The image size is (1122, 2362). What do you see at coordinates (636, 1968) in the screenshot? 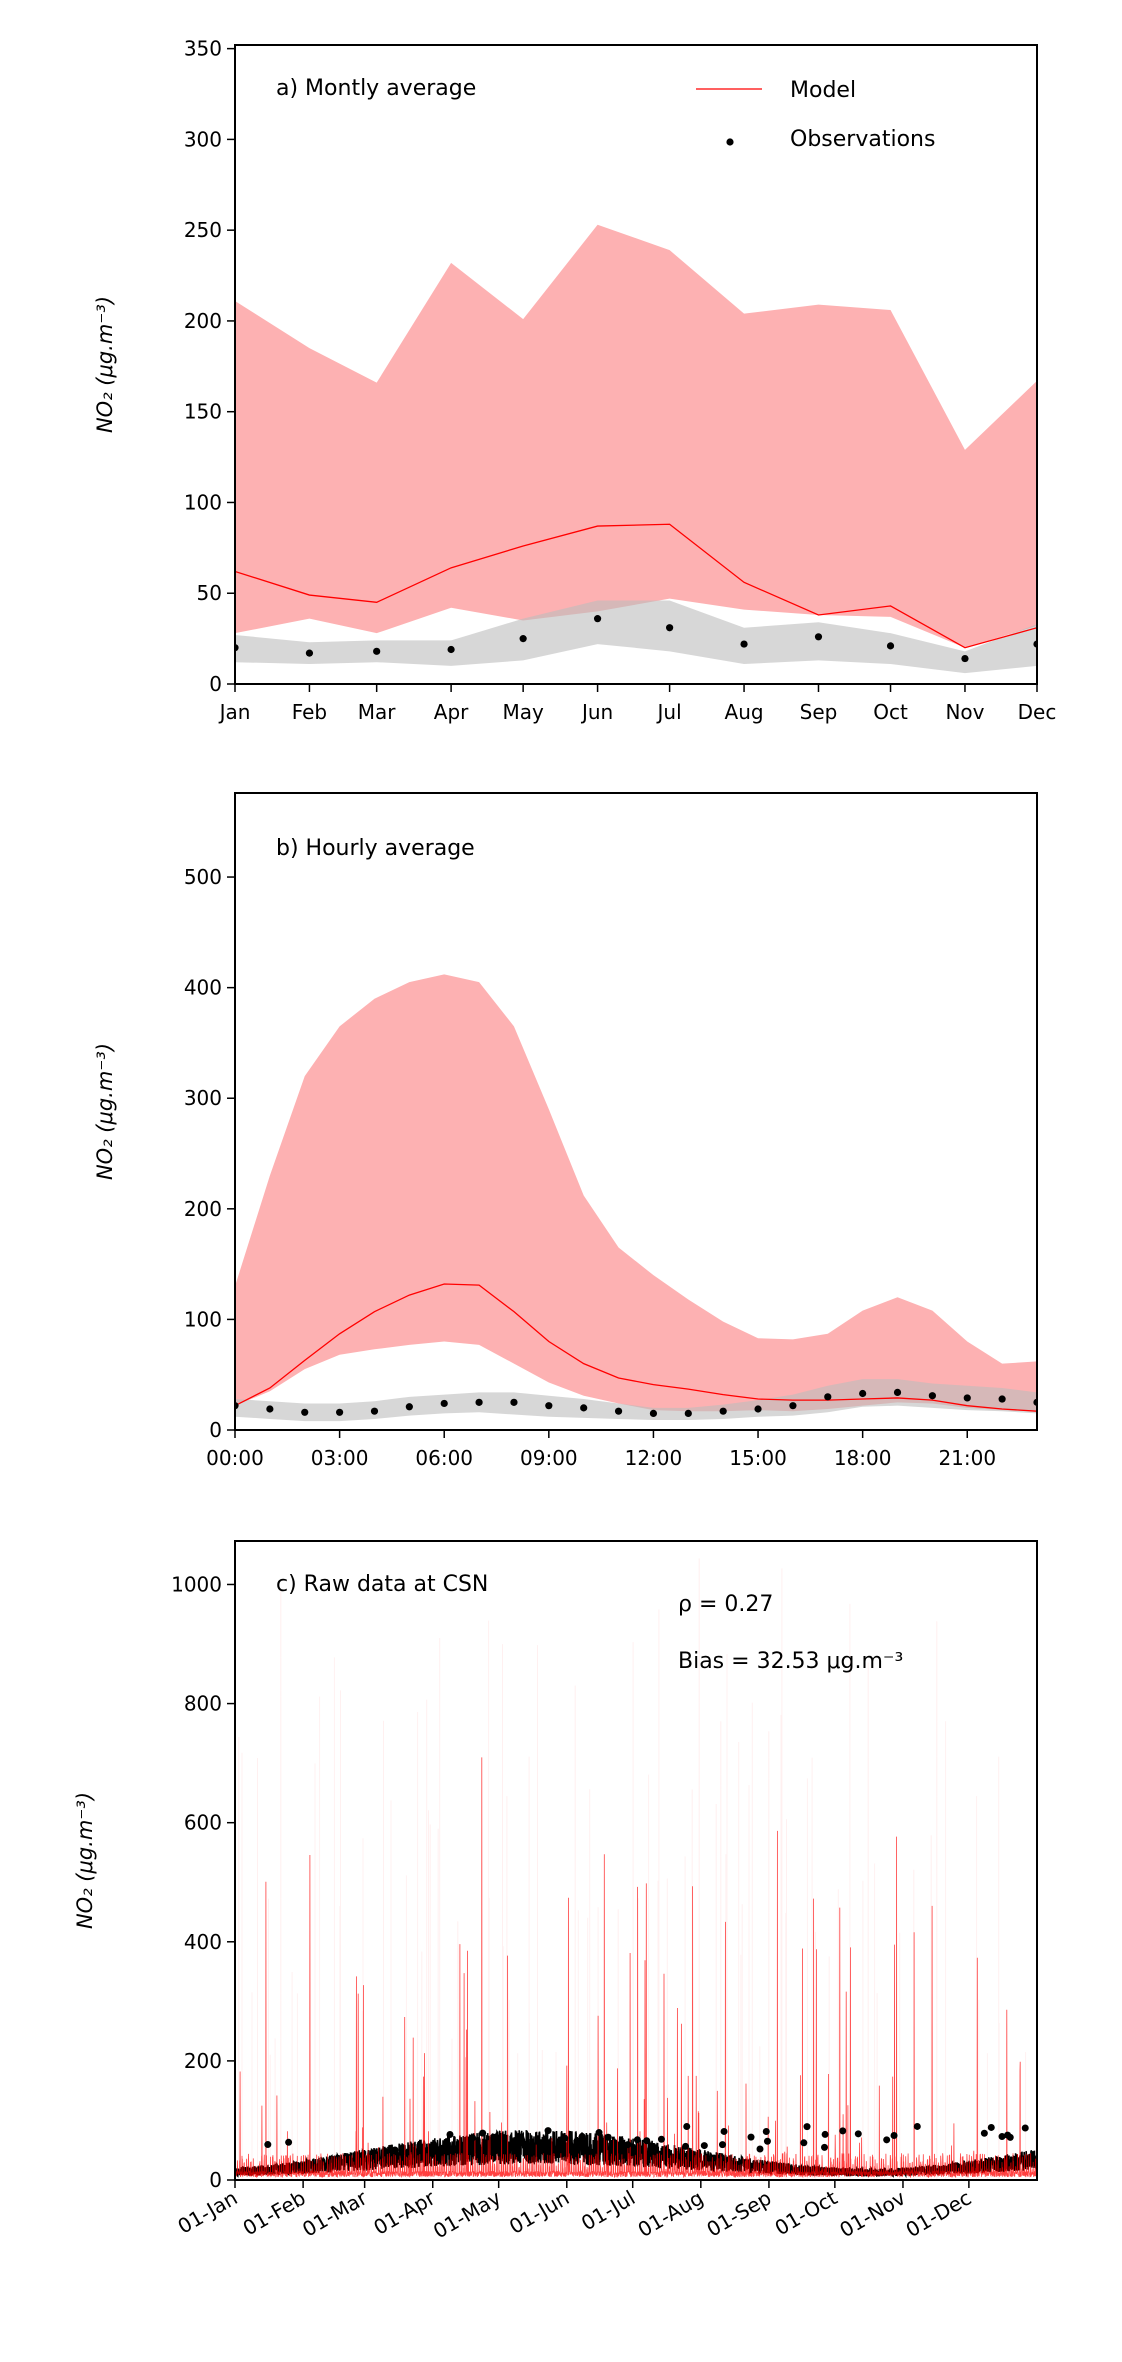
I see `model-raw-line` at bounding box center [636, 1968].